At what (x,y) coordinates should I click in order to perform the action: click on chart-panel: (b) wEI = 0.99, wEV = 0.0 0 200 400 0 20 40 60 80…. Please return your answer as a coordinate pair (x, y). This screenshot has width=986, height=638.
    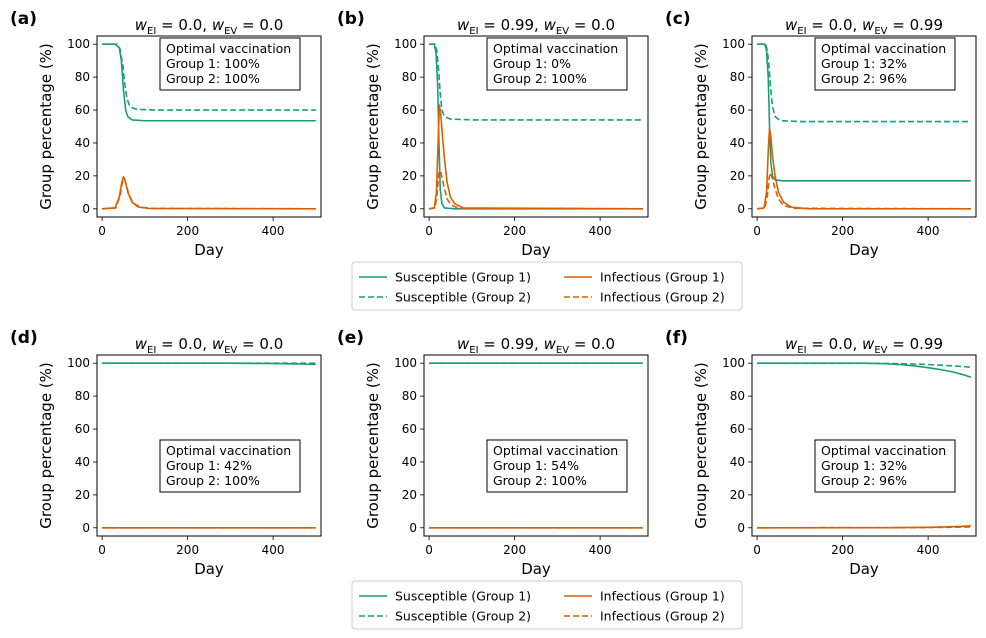
    Looking at the image, I should click on (493, 134).